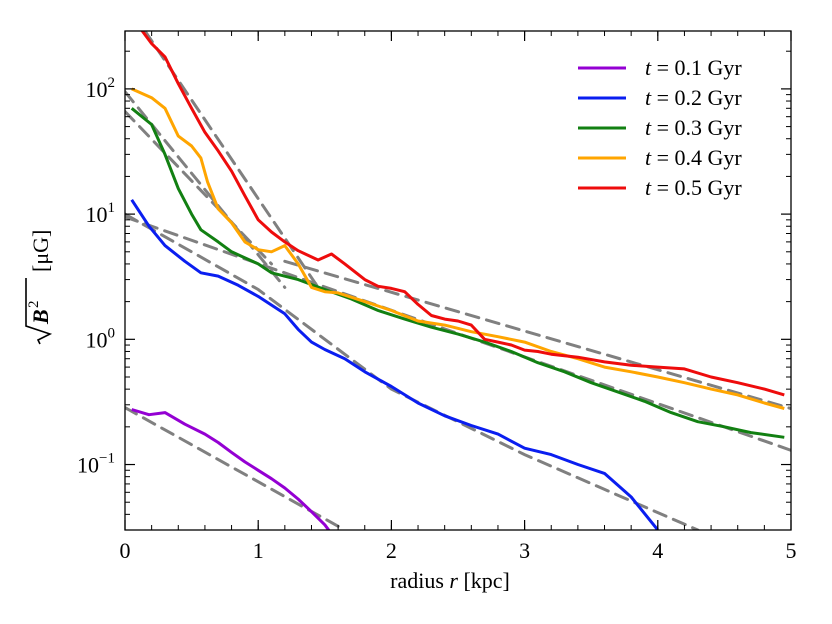  Describe the element at coordinates (537, 334) in the screenshot. I see `fit-line-fit-0.5b` at that location.